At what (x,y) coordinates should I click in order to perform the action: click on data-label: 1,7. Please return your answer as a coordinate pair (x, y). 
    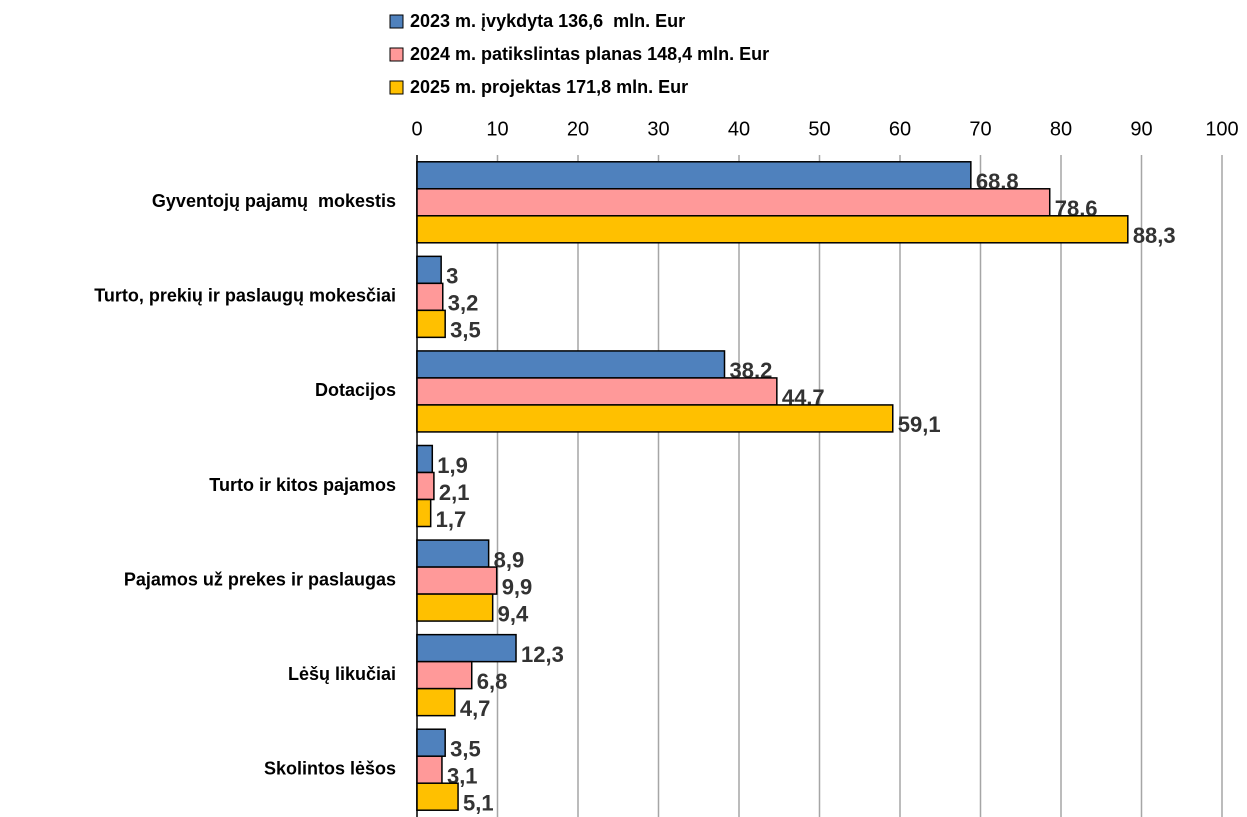
    Looking at the image, I should click on (451, 519).